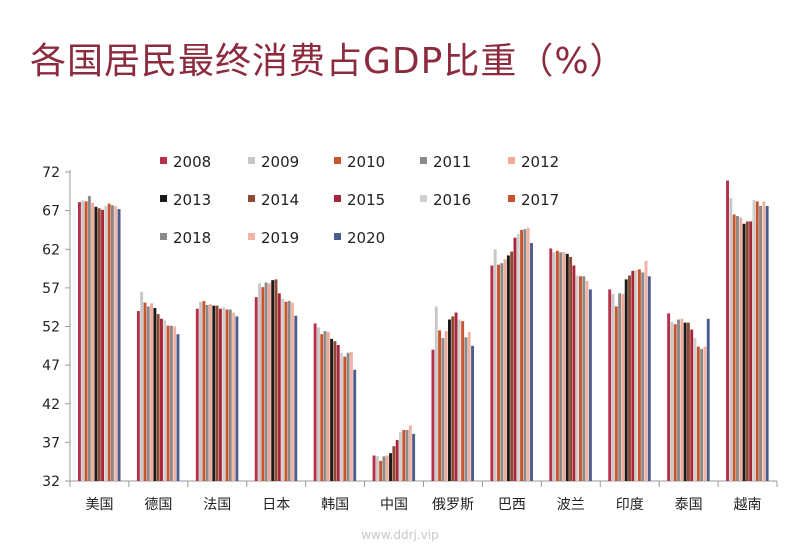 This screenshot has height=557, width=800. What do you see at coordinates (366, 162) in the screenshot?
I see `legend-label-2010: 2010` at bounding box center [366, 162].